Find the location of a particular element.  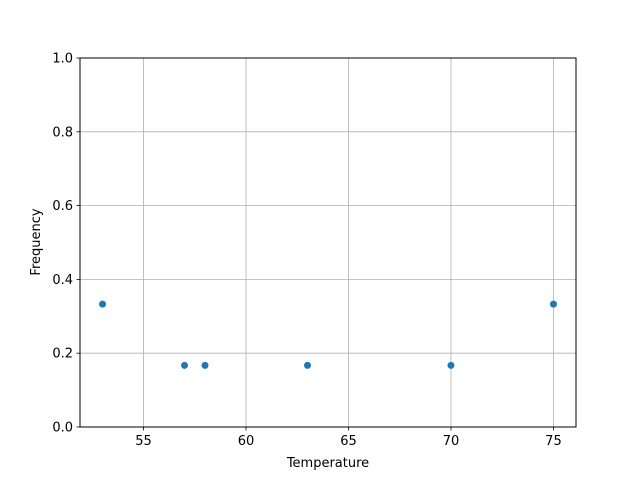

y-tick-label: 0.4 is located at coordinates (62, 280).